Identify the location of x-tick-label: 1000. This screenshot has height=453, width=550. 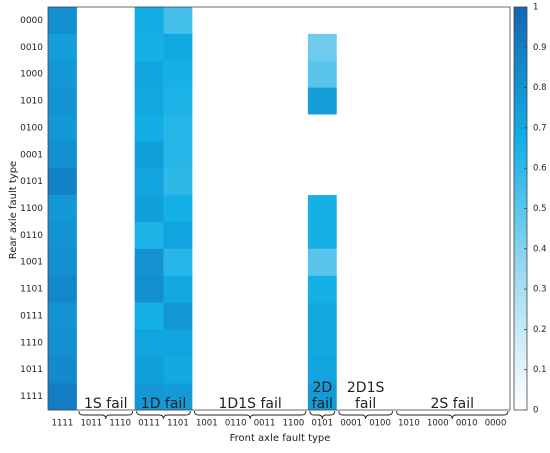
(438, 424).